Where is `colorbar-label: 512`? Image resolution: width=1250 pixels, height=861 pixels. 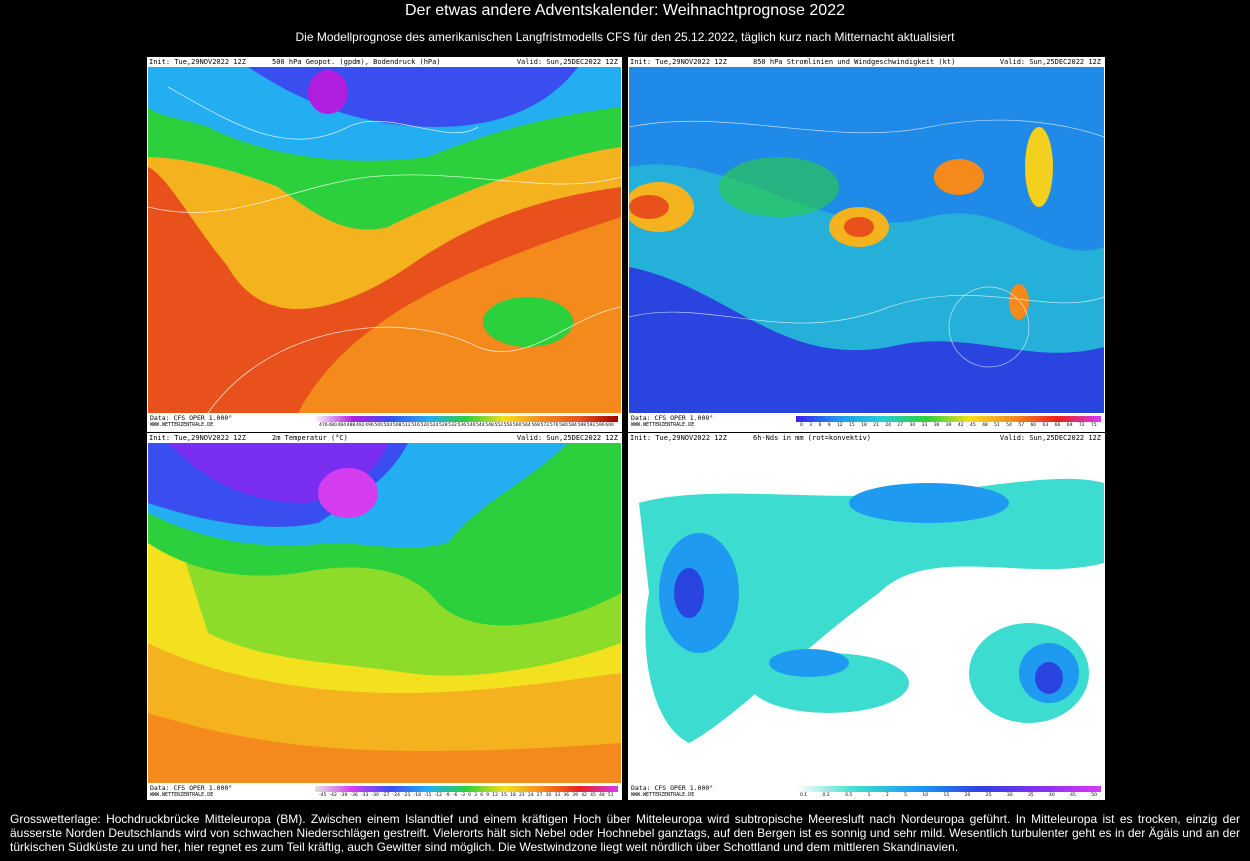 colorbar-label: 512 is located at coordinates (406, 425).